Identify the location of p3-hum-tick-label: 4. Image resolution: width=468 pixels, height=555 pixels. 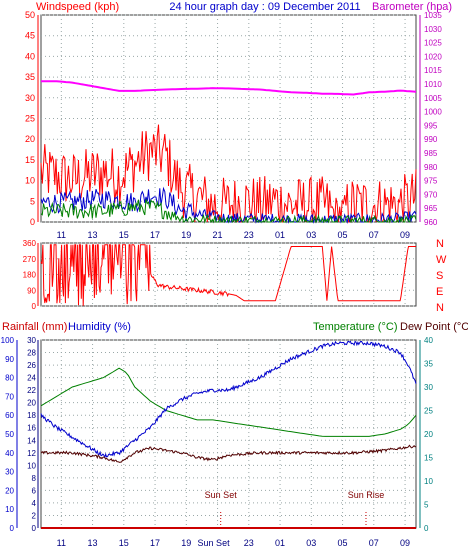
(34, 503).